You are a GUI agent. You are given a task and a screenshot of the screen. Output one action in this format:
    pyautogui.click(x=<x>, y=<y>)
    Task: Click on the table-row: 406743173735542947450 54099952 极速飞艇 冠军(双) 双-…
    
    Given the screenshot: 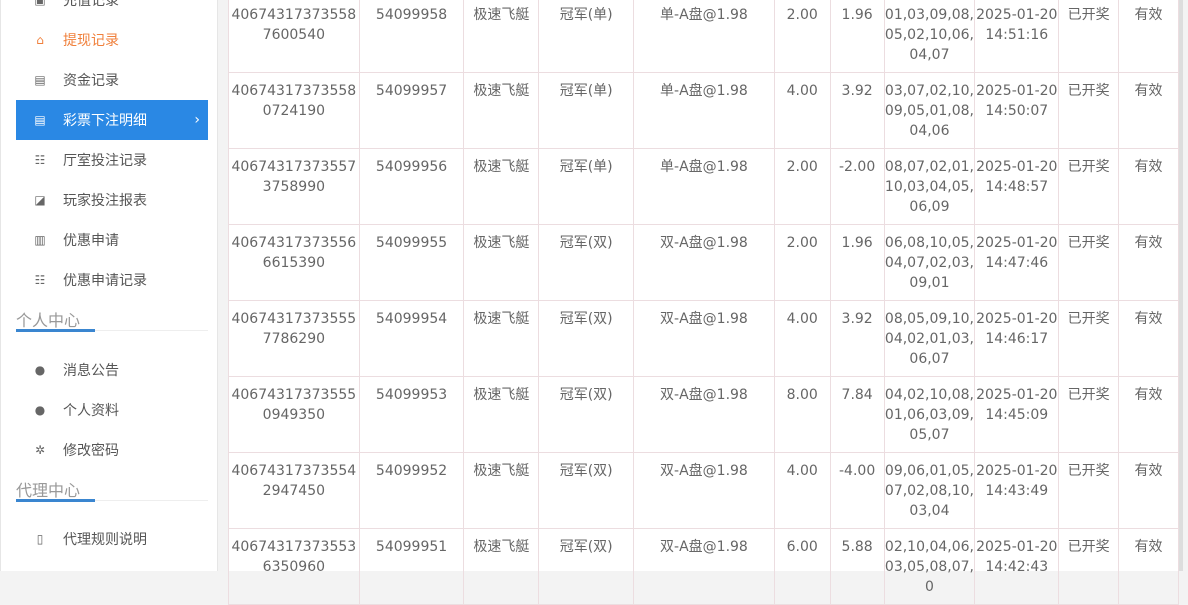 What is the action you would take?
    pyautogui.click(x=703, y=490)
    